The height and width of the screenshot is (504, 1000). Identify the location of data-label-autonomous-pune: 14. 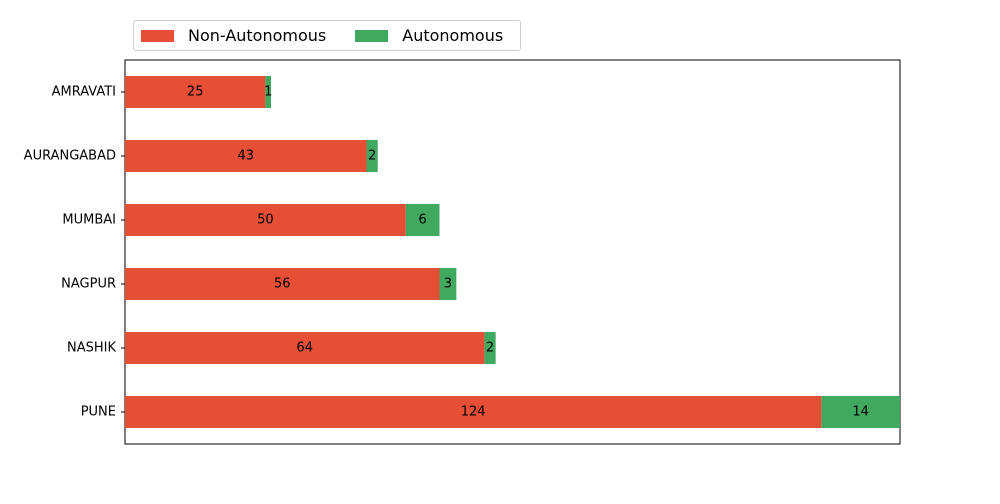
(860, 412).